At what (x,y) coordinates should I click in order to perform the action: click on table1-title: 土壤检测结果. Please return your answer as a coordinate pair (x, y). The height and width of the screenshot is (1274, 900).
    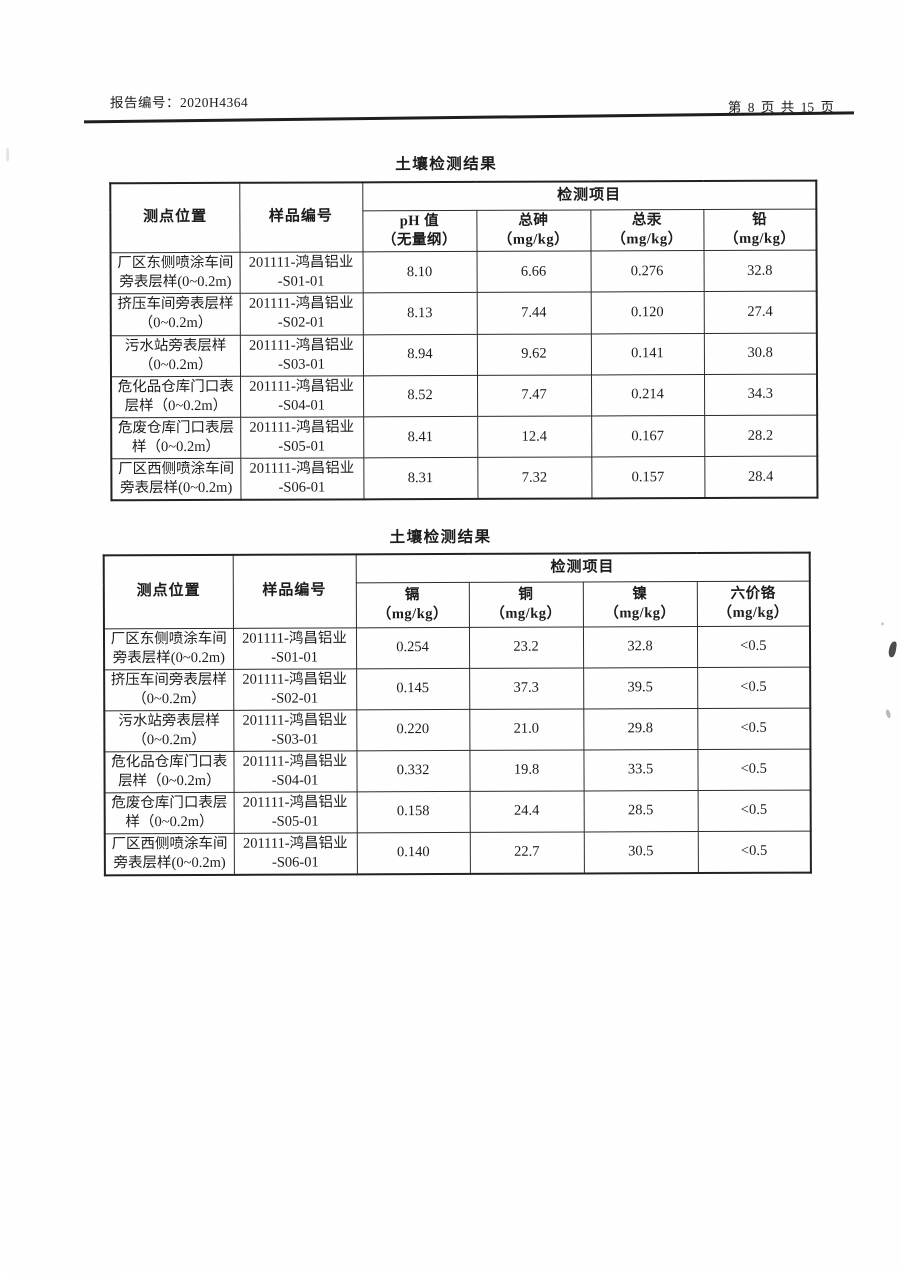
    Looking at the image, I should click on (446, 164).